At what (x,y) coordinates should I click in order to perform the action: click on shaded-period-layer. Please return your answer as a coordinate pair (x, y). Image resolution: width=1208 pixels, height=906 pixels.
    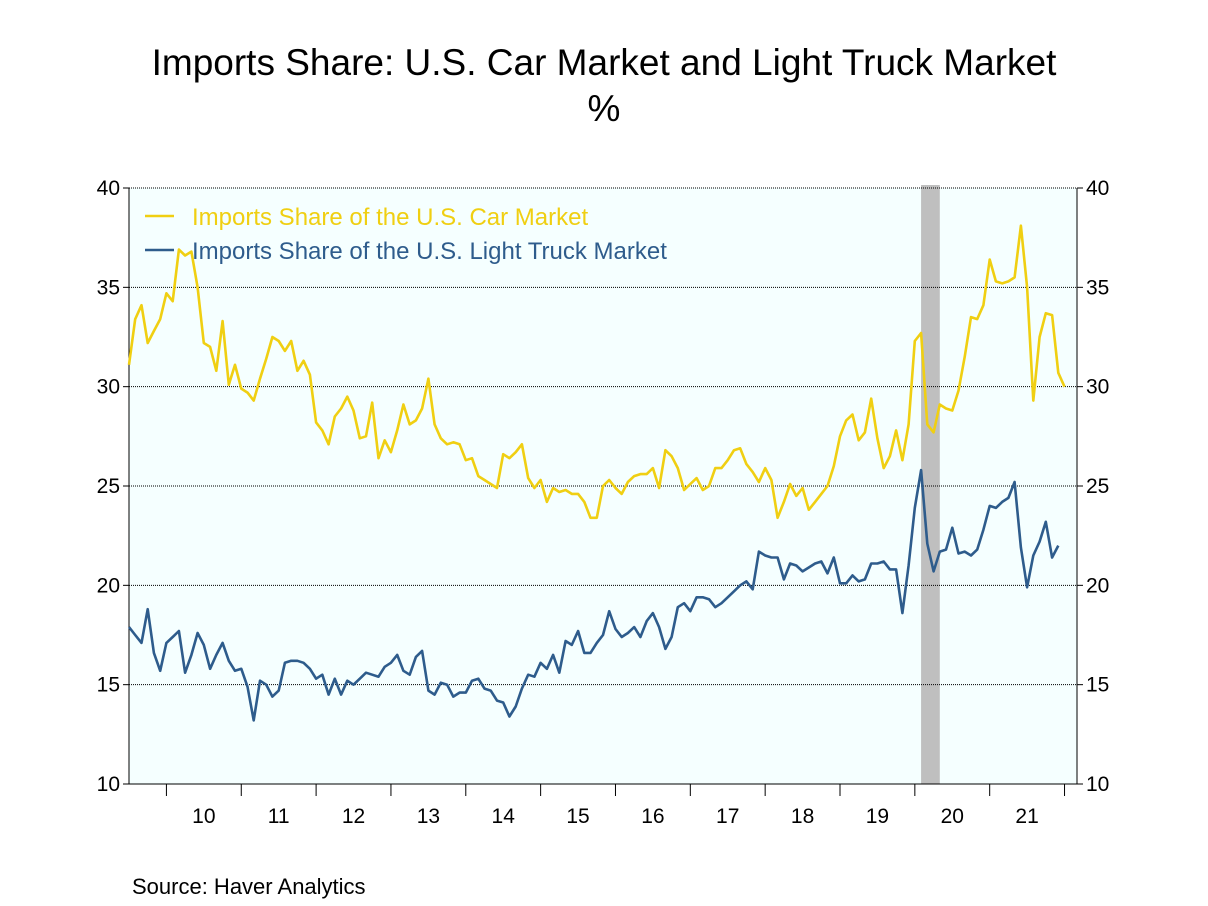
    Looking at the image, I should click on (930, 484).